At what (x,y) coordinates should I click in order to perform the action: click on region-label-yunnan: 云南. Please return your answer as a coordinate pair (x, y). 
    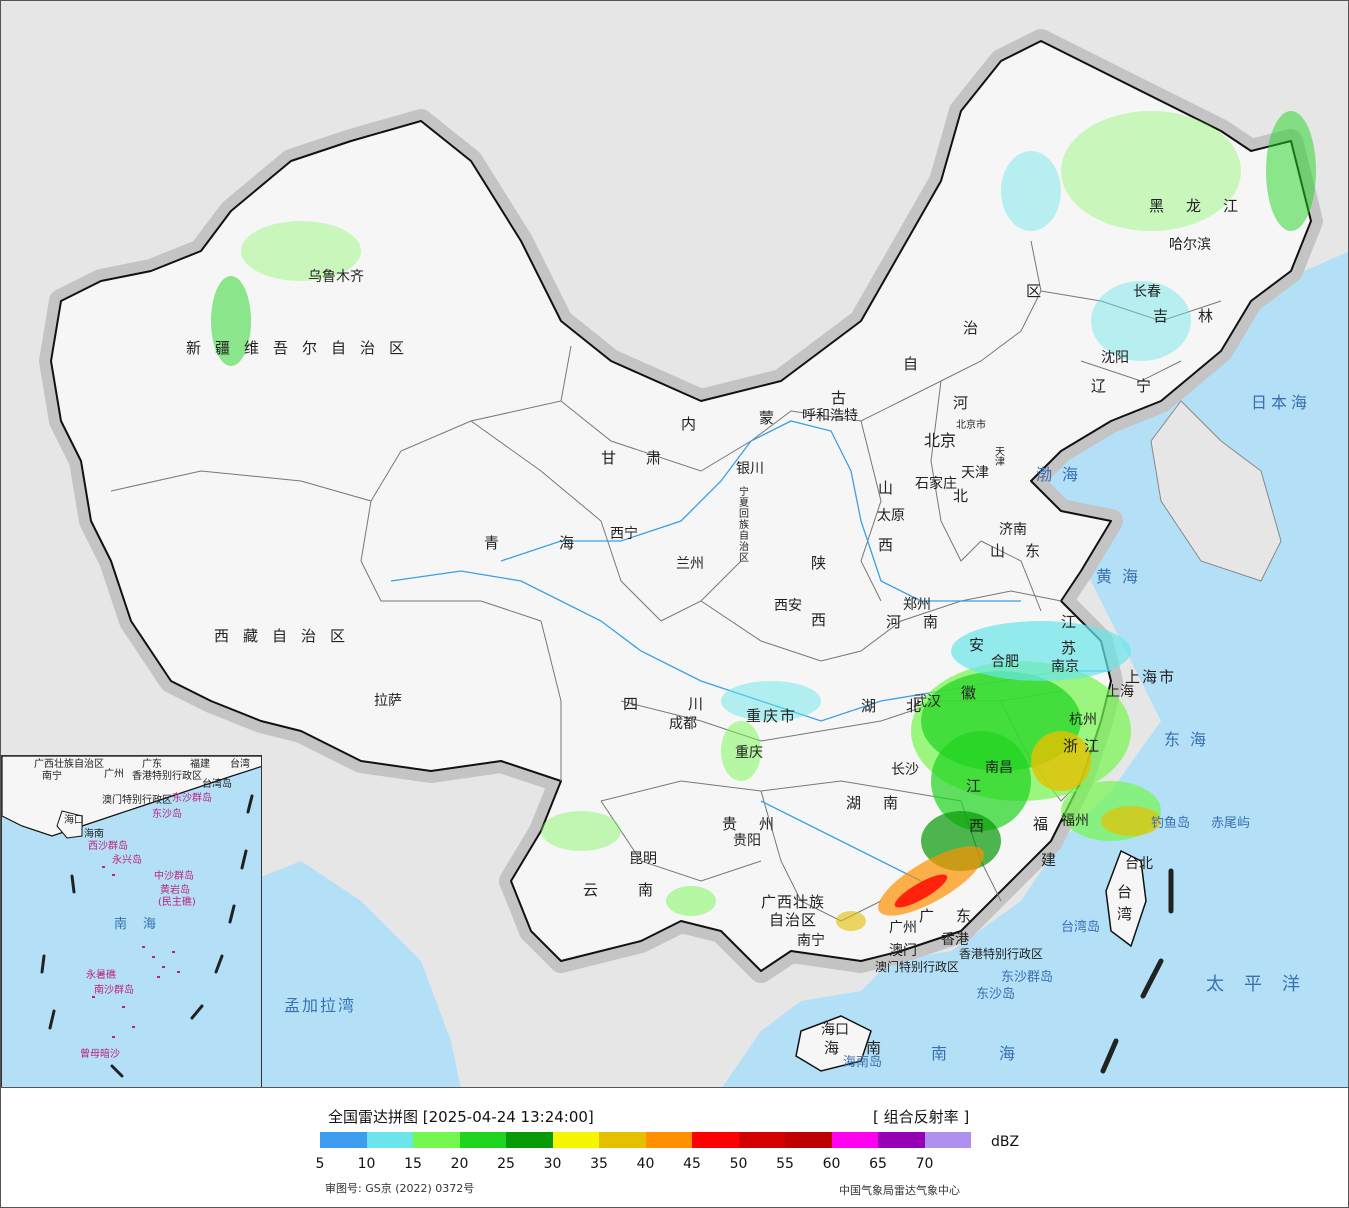
    Looking at the image, I should click on (638, 890).